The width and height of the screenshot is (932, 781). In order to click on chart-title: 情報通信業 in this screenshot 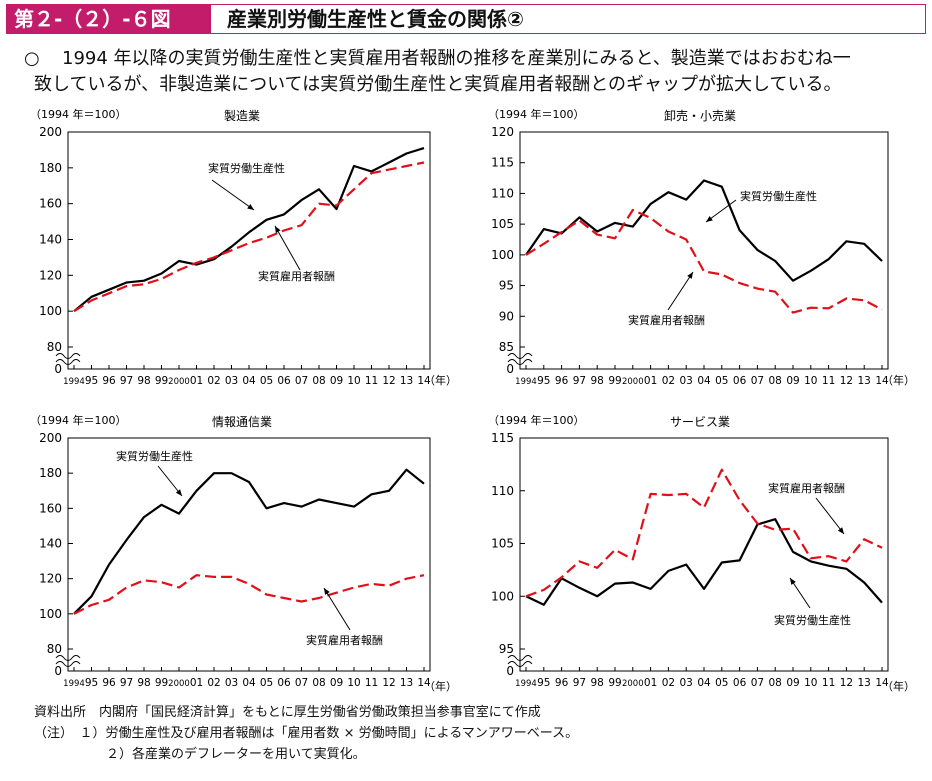, I will do `click(242, 422)`.